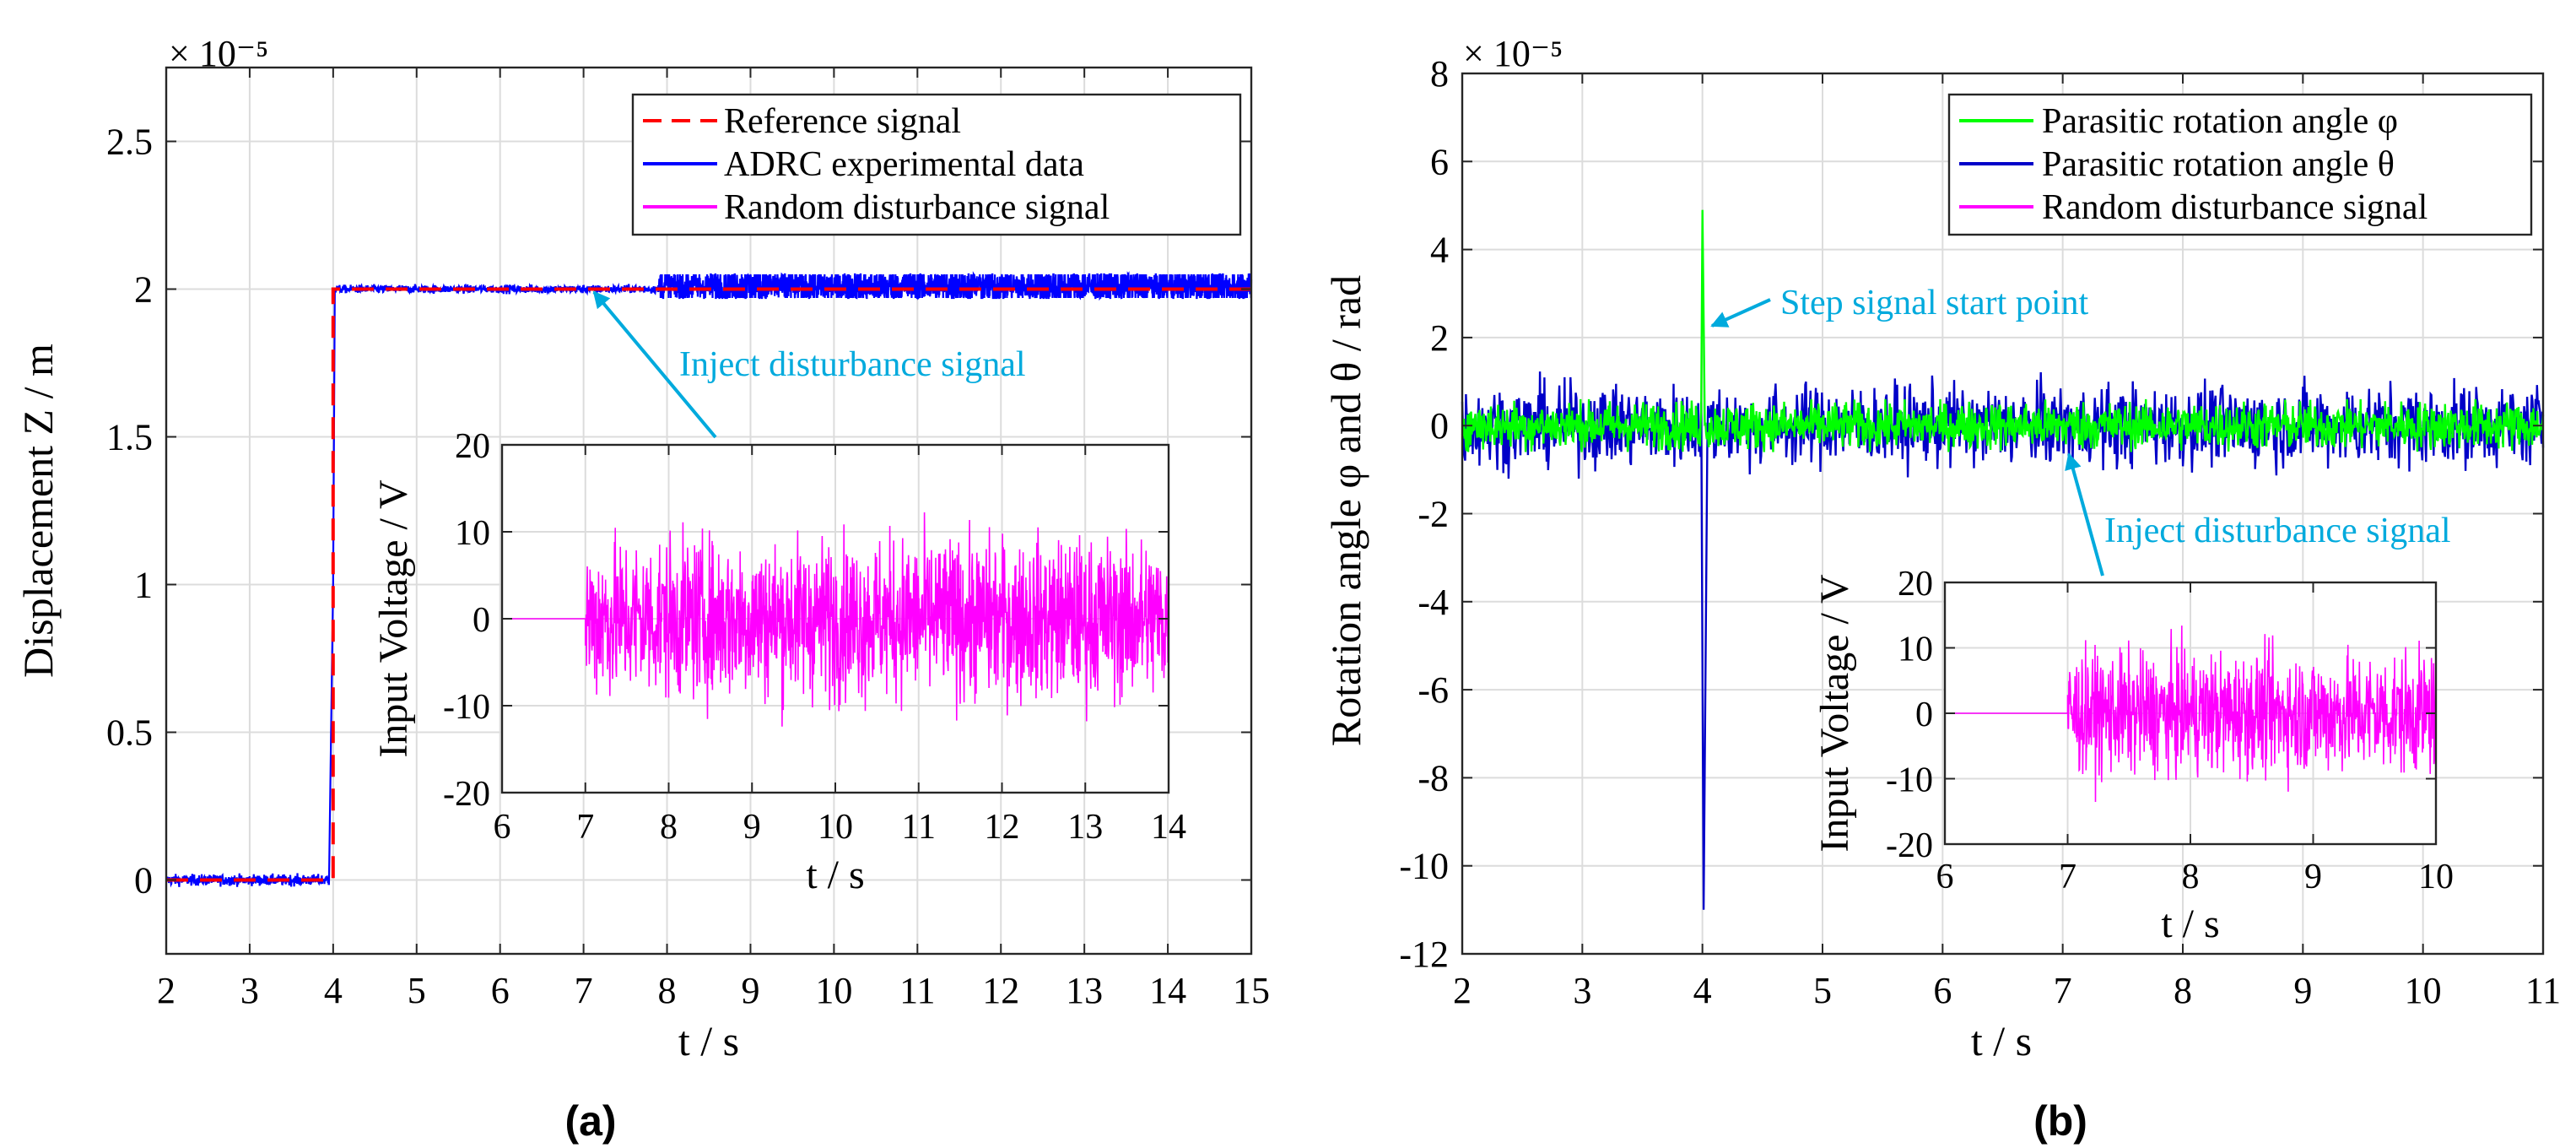  I want to click on panel-b-xlabel: t / s, so click(2001, 1040).